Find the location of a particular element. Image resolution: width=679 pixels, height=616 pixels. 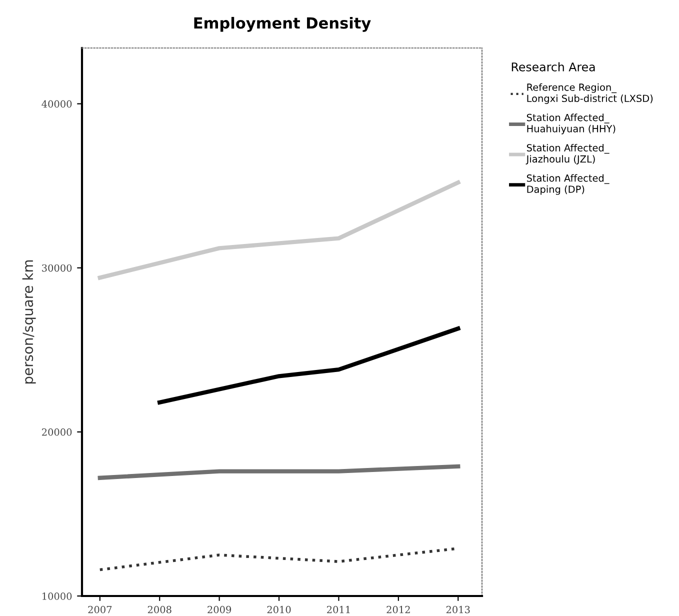

y-axis-title: person/square km is located at coordinates (29, 322).